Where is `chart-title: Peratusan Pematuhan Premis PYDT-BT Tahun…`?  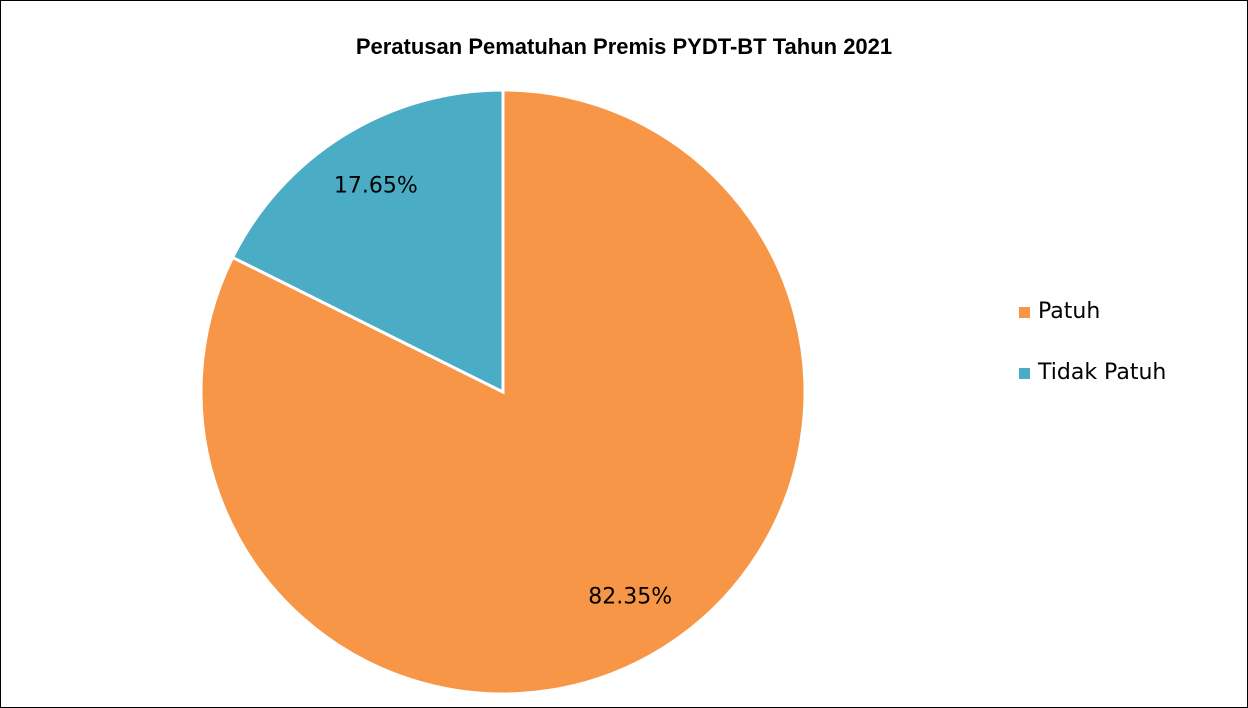 chart-title: Peratusan Pematuhan Premis PYDT-BT Tahun… is located at coordinates (624, 46).